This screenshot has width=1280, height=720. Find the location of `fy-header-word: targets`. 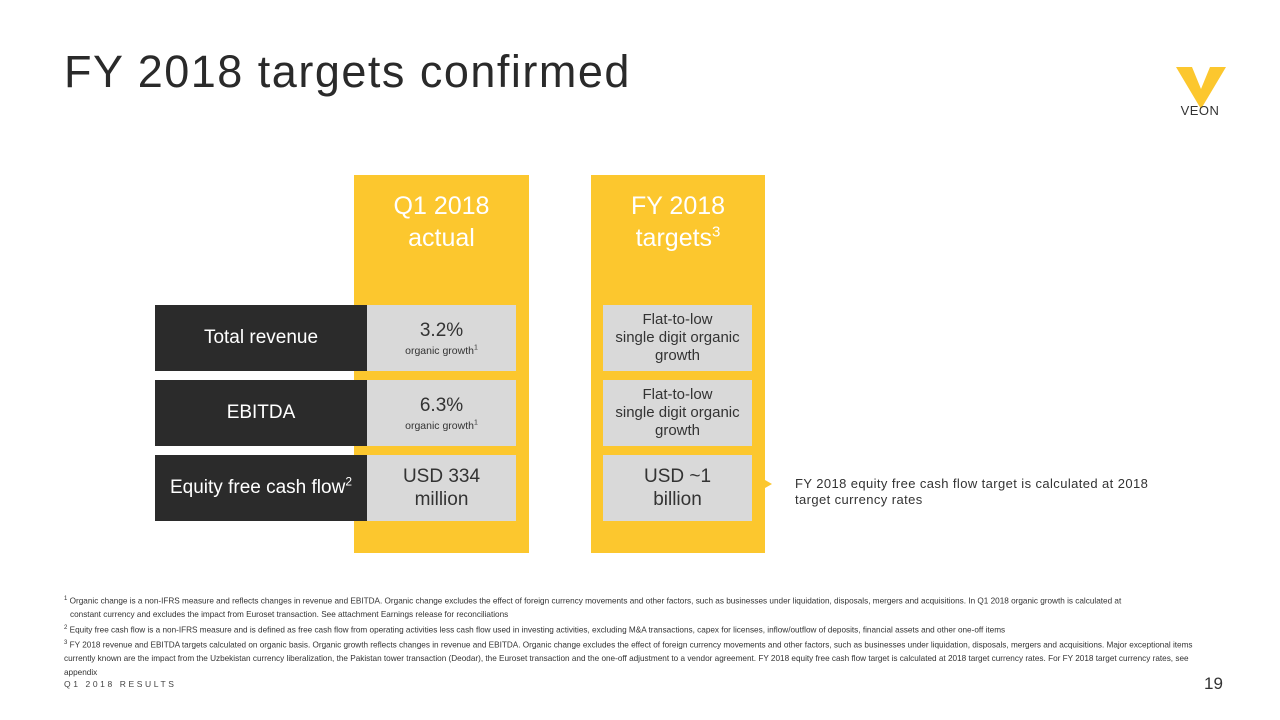

fy-header-word: targets is located at coordinates (674, 238).